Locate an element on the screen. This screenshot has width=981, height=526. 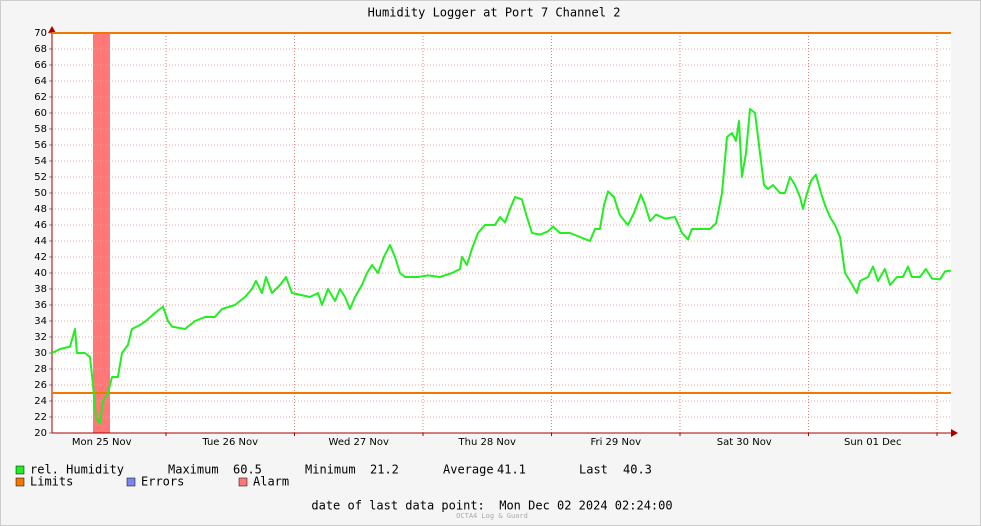
stat-label: Minimum is located at coordinates (330, 470).